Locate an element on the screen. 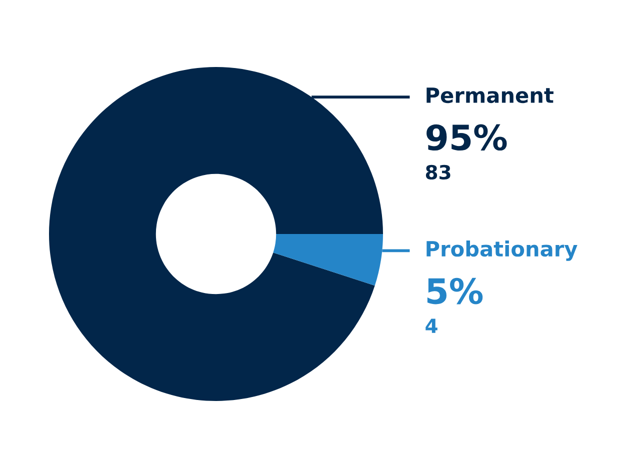 This screenshot has height=460, width=637. text: 4 is located at coordinates (432, 325).